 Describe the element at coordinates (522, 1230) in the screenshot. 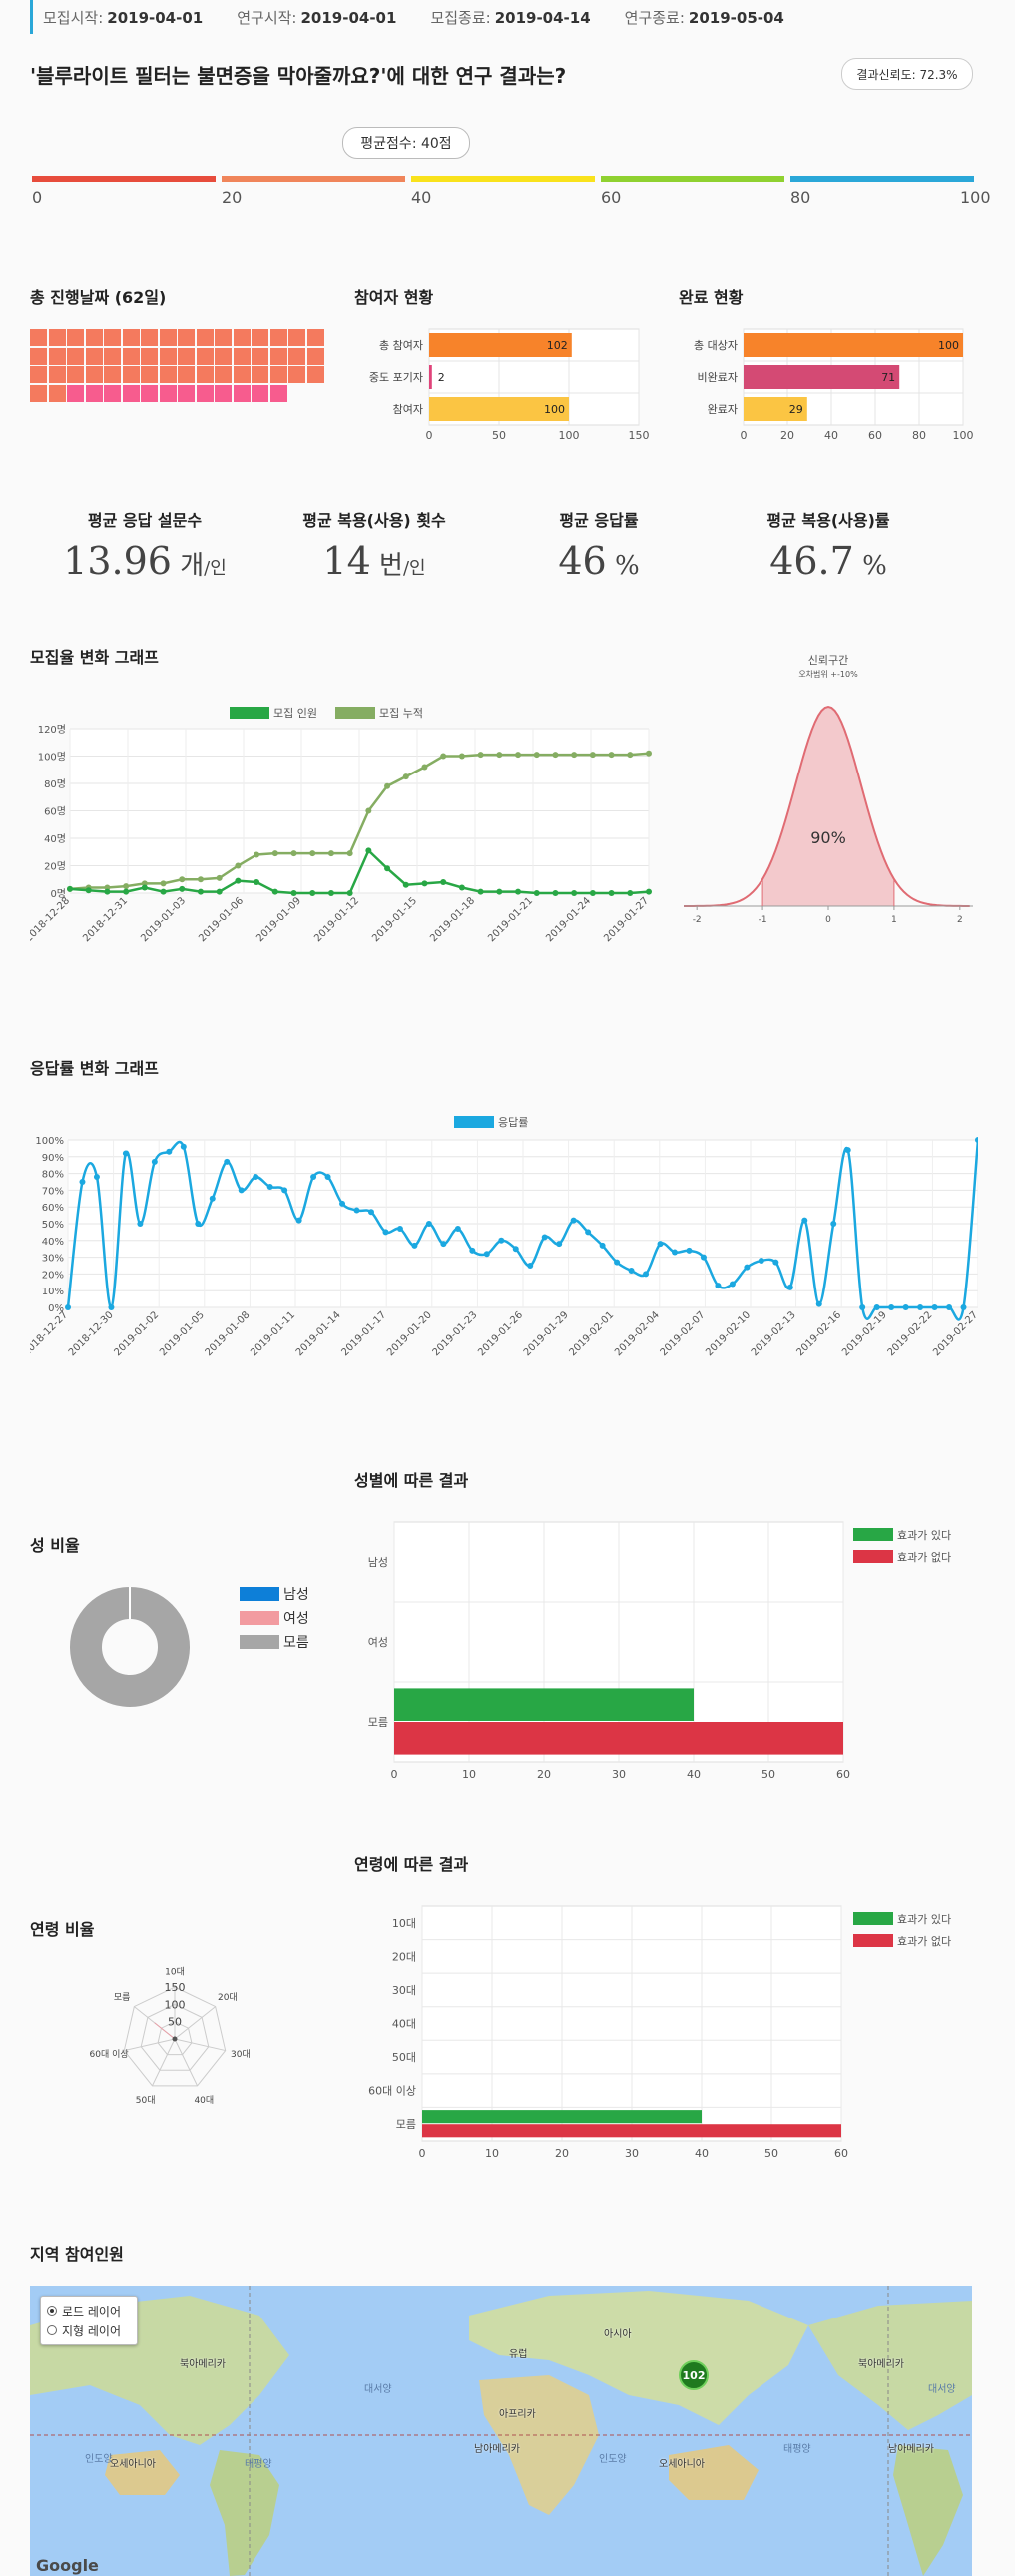

I see `series-line` at that location.